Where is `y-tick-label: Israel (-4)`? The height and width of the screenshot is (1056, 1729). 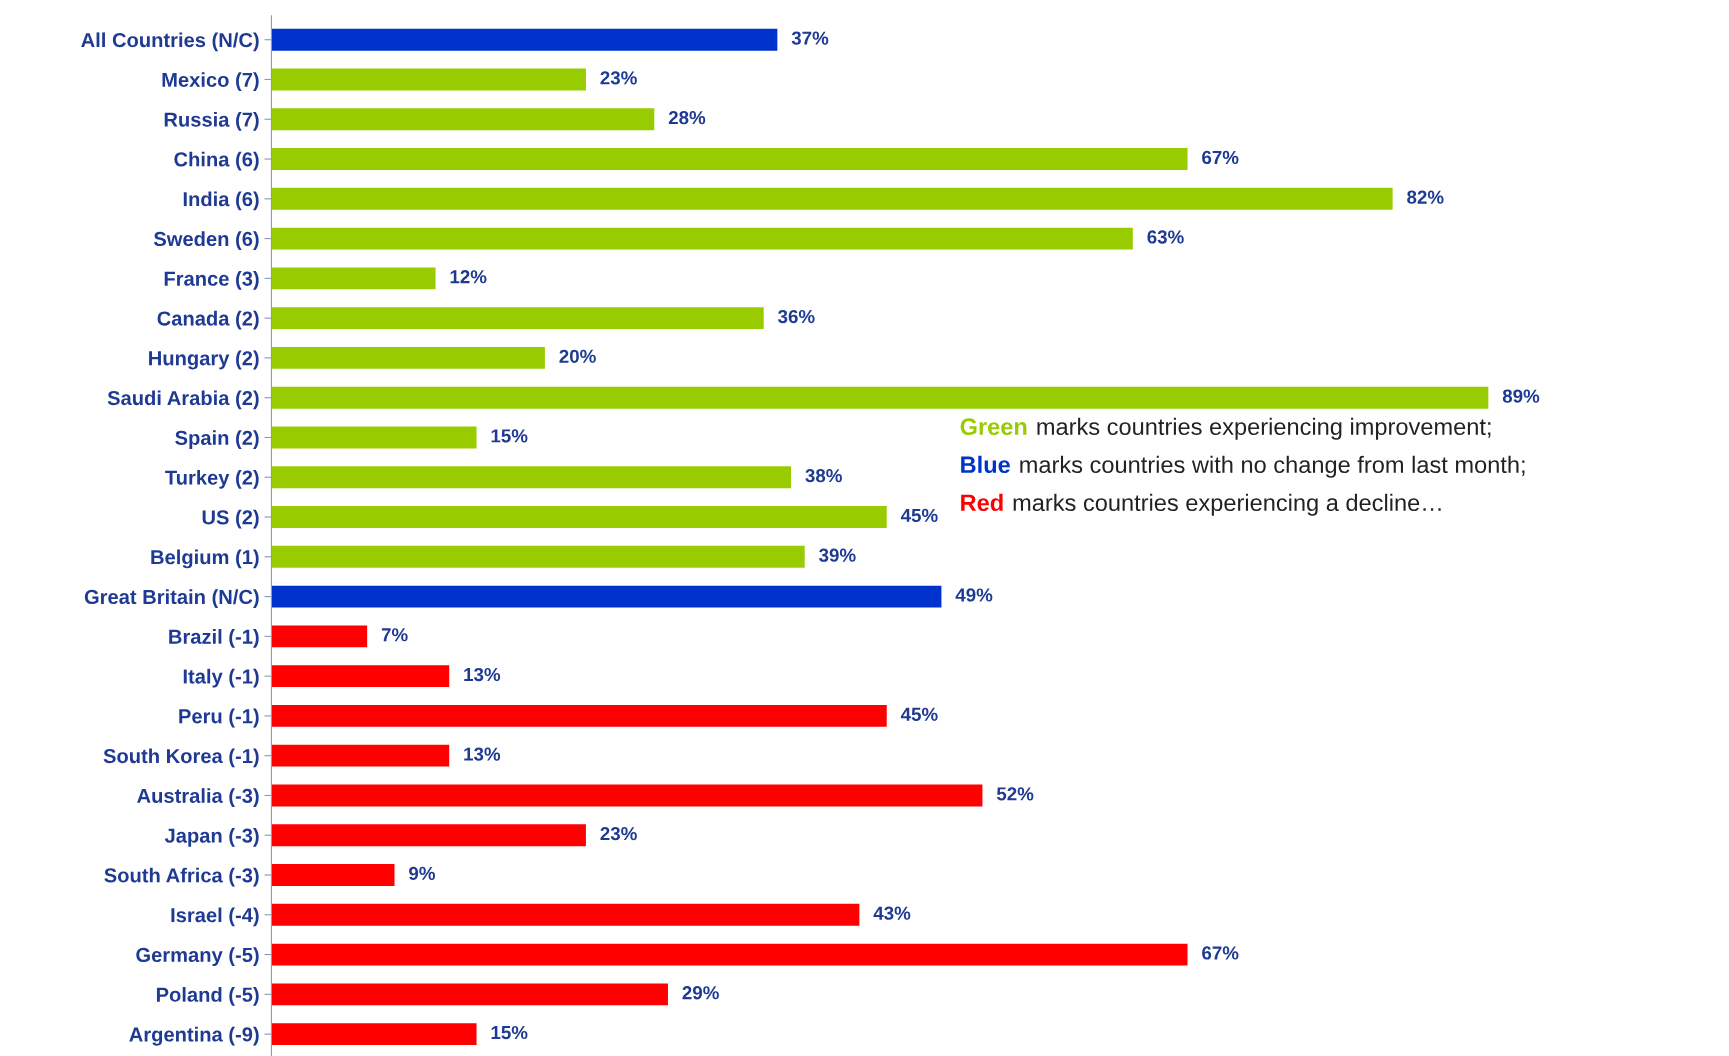 y-tick-label: Israel (-4) is located at coordinates (215, 917).